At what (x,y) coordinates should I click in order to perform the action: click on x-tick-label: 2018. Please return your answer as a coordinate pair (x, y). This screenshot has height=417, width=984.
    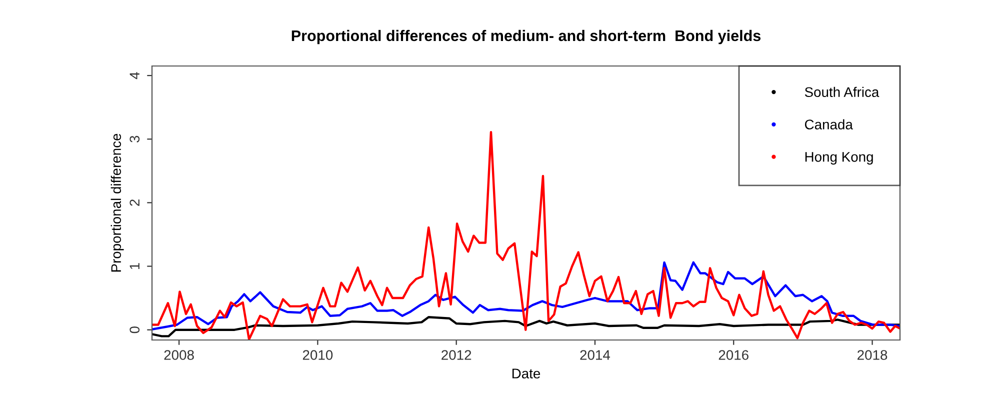
    Looking at the image, I should click on (873, 355).